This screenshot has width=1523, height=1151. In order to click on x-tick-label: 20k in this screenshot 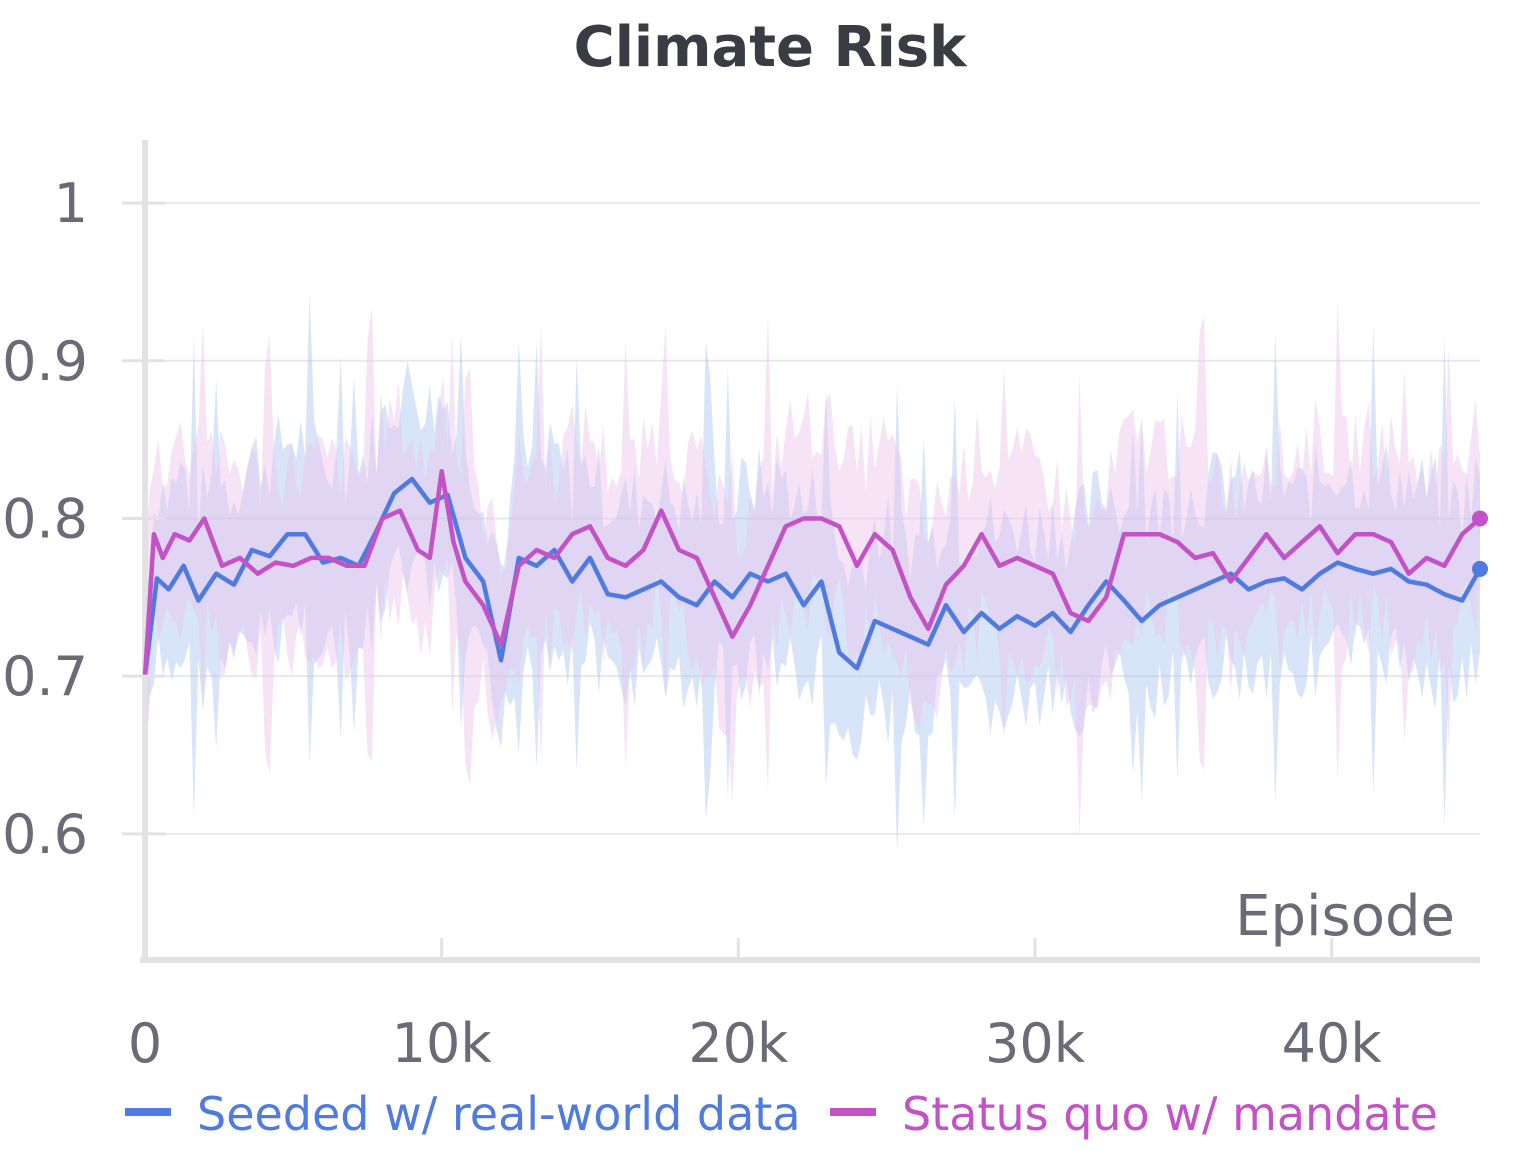, I will do `click(738, 1043)`.